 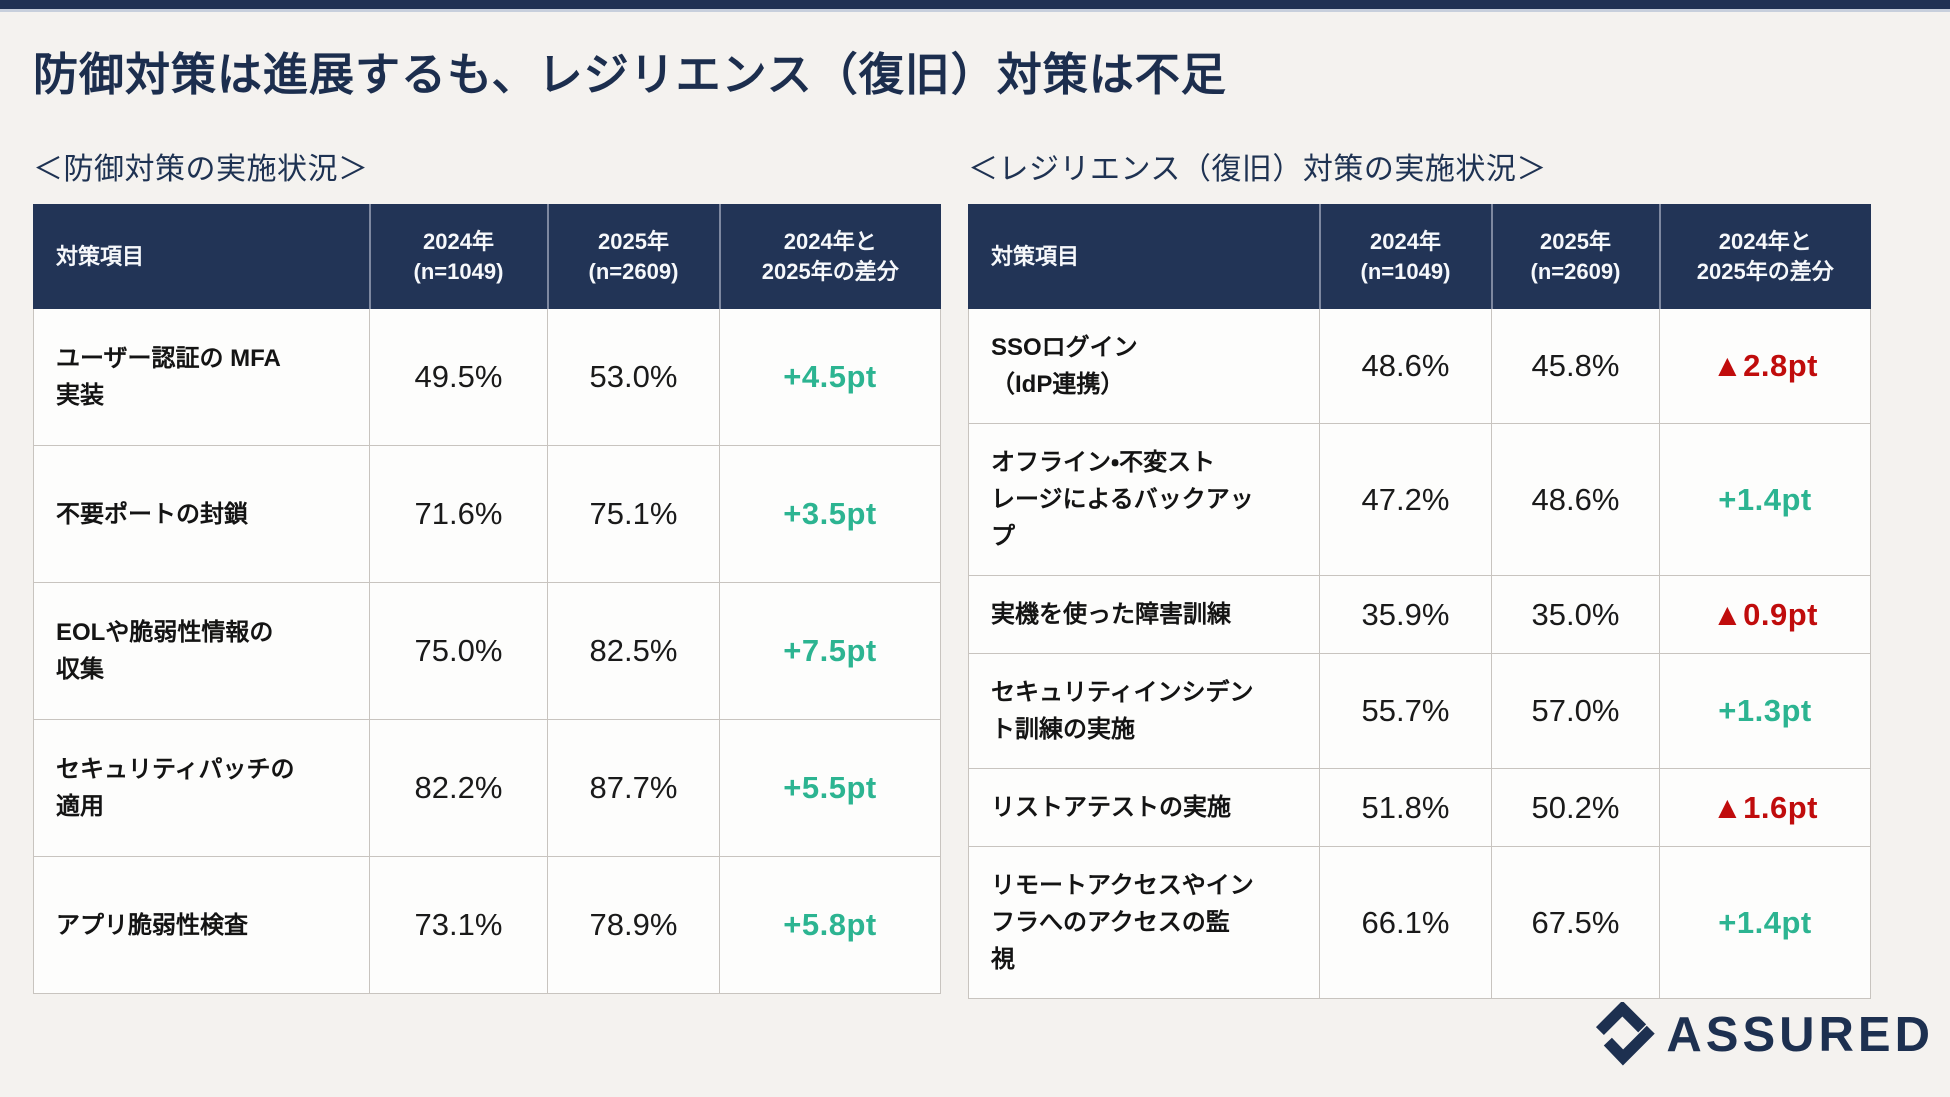 I want to click on value-2025-cell: 75.1%, so click(x=633, y=514).